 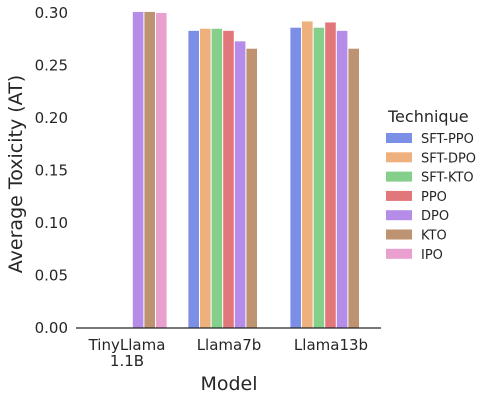 I want to click on x-tick-label: Llama13b, so click(x=331, y=345).